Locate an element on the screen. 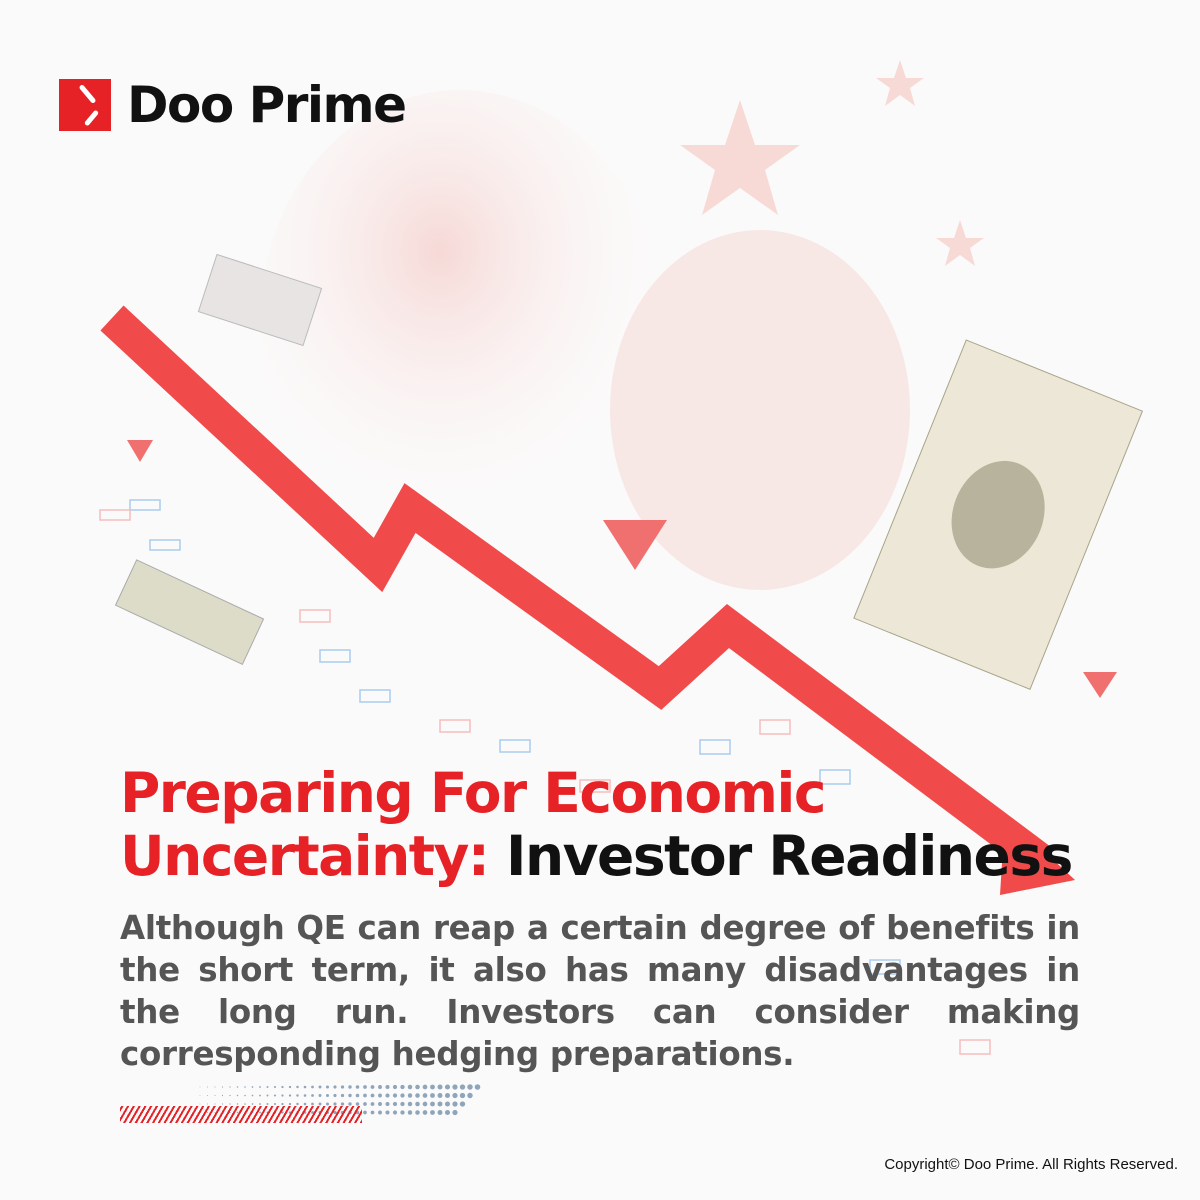 This screenshot has height=1200, width=1200. arrow-head is located at coordinates (1037, 855).